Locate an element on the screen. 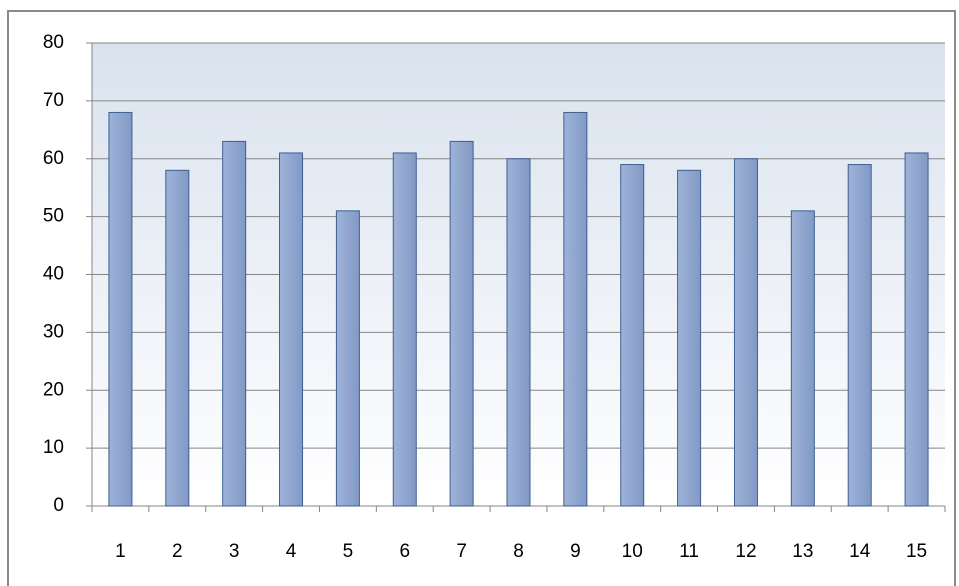 The height and width of the screenshot is (586, 959). y-tick-label: 50 is located at coordinates (53, 216).